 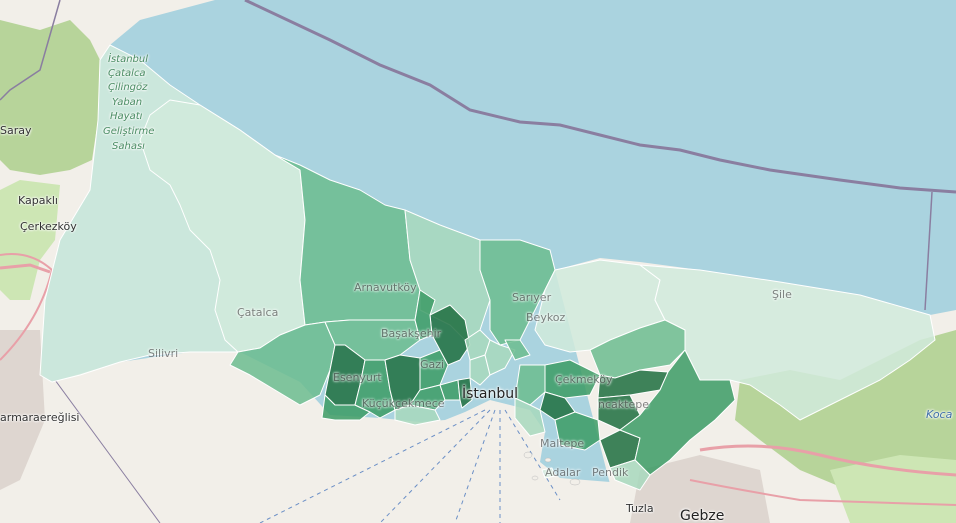 What do you see at coordinates (22, 410) in the screenshot?
I see `urban-sw` at bounding box center [22, 410].